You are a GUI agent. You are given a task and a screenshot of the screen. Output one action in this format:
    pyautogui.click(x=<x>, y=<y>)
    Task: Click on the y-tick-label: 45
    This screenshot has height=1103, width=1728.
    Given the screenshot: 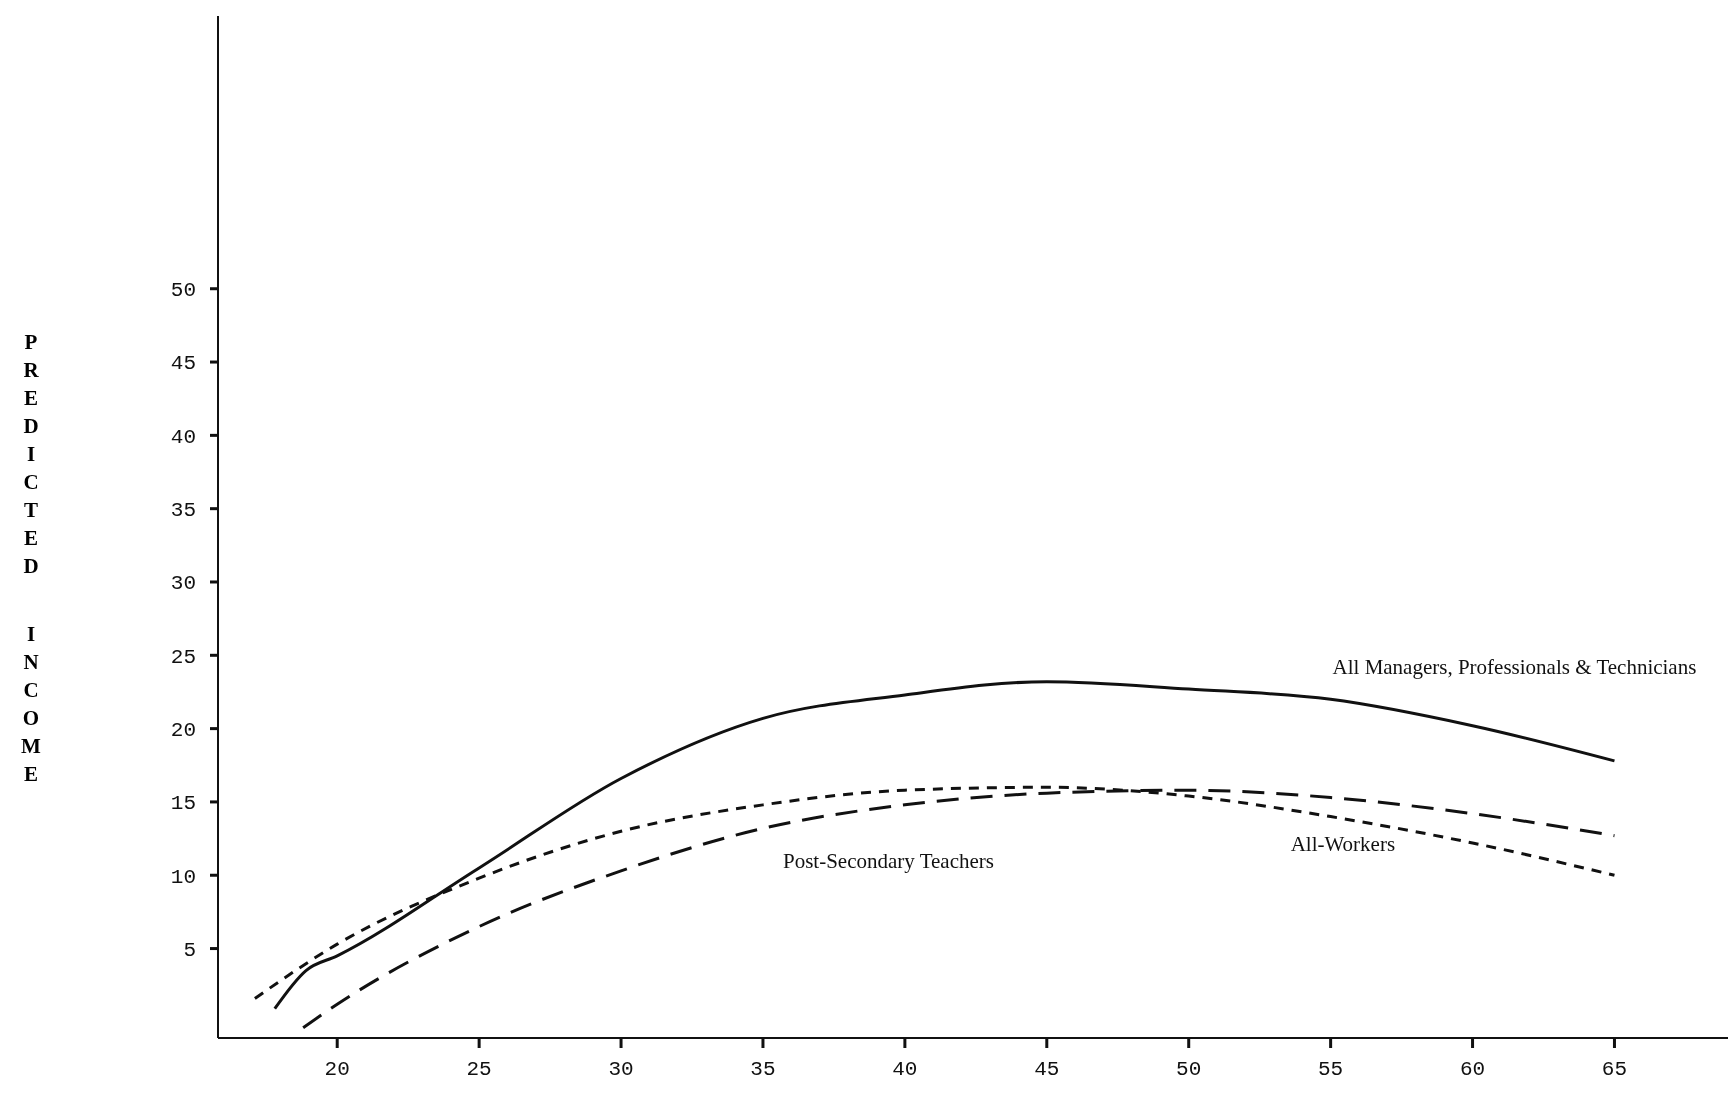 What is the action you would take?
    pyautogui.click(x=183, y=364)
    